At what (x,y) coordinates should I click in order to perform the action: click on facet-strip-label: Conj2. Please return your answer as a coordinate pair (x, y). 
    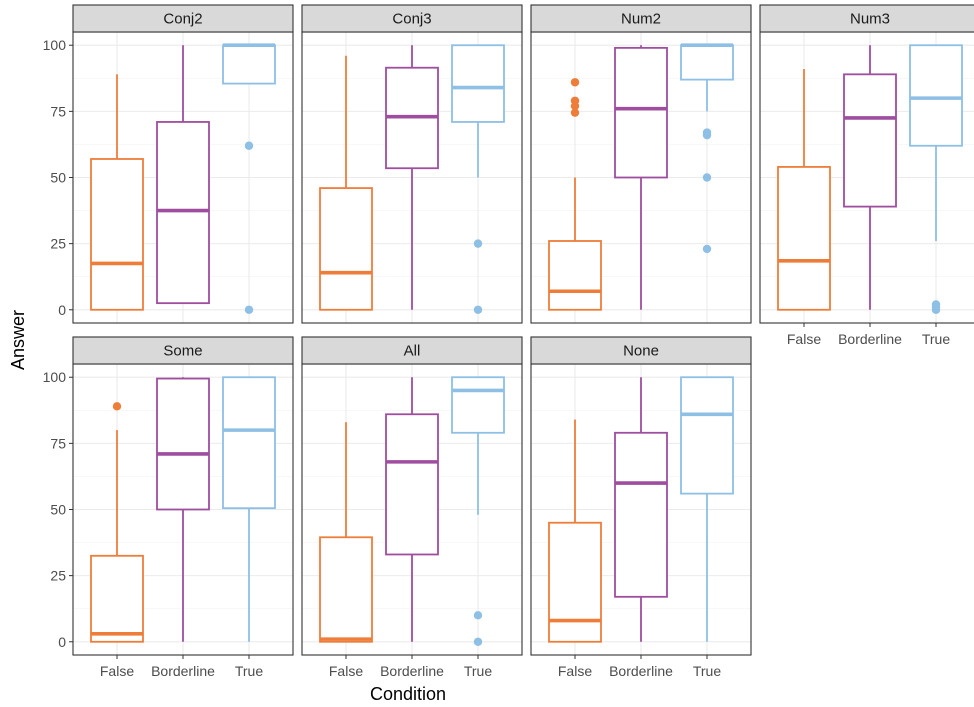
    Looking at the image, I should click on (182, 19).